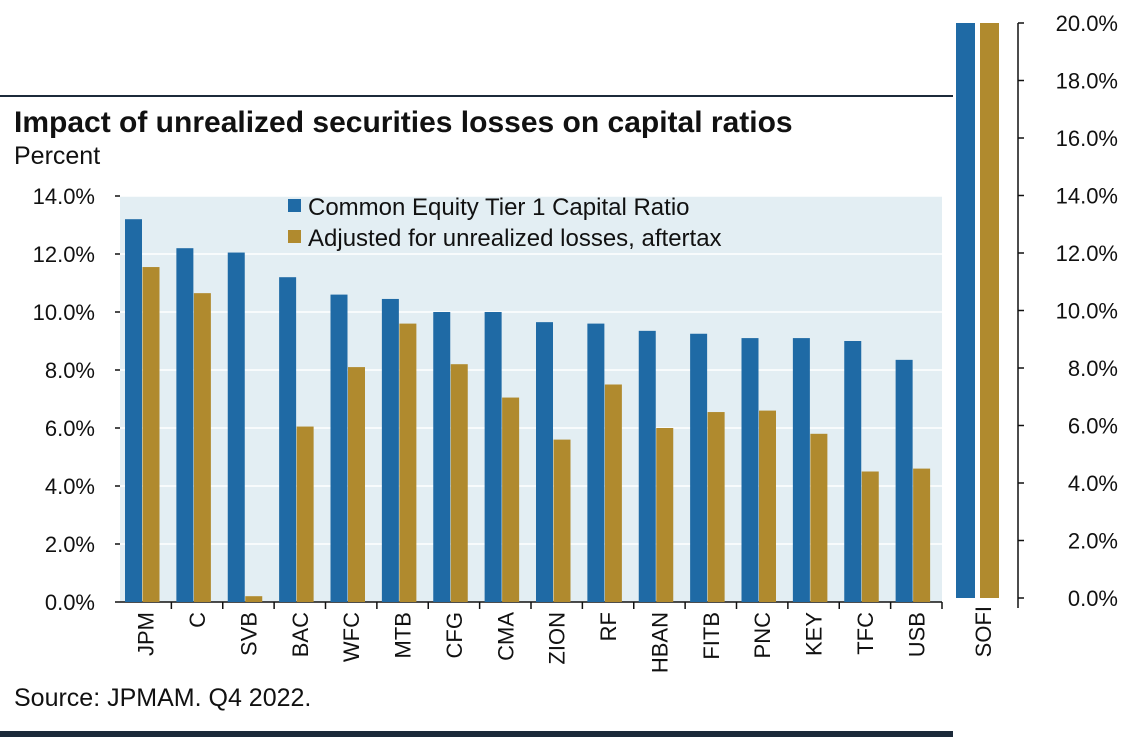 The image size is (1129, 737). Describe the element at coordinates (64, 254) in the screenshot. I see `y-tick-label: 12.0%` at that location.